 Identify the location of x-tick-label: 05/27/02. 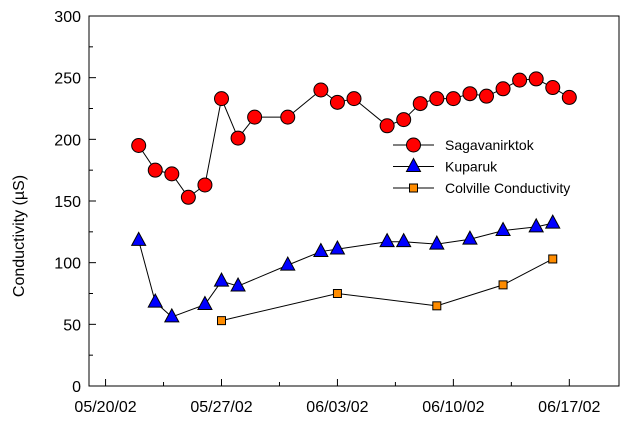
(221, 407).